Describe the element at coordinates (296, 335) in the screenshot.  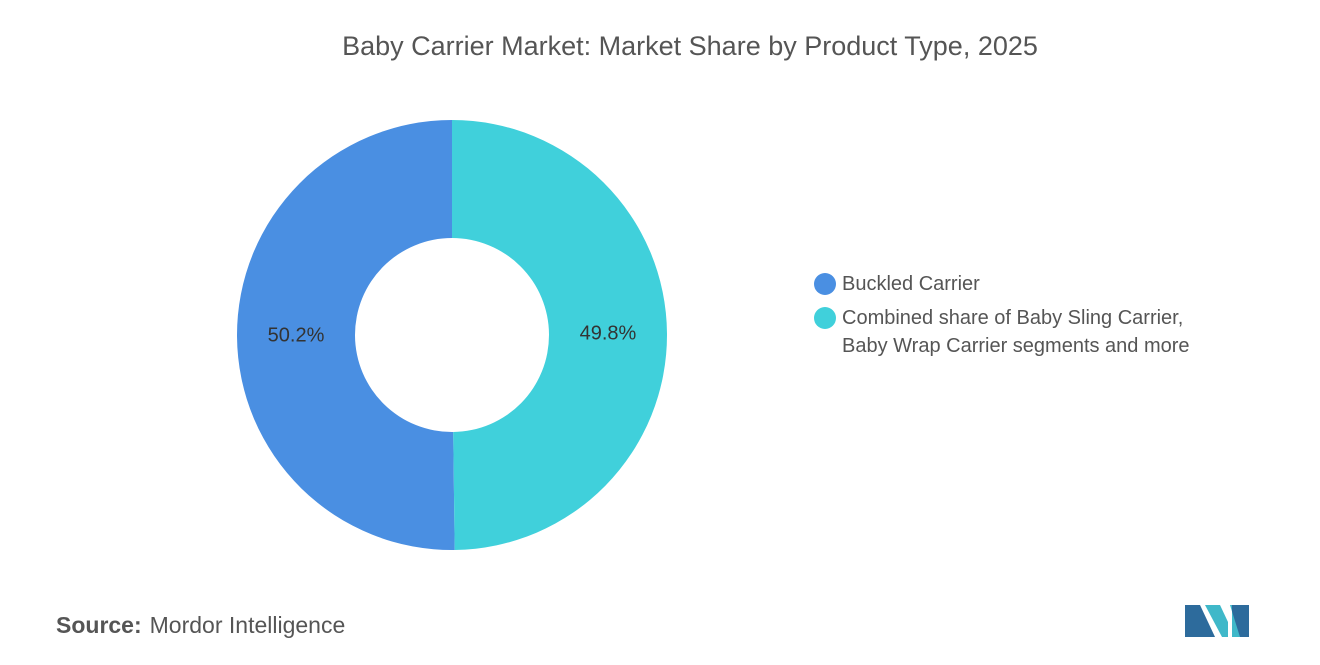
I see `data-label: 50.2%` at that location.